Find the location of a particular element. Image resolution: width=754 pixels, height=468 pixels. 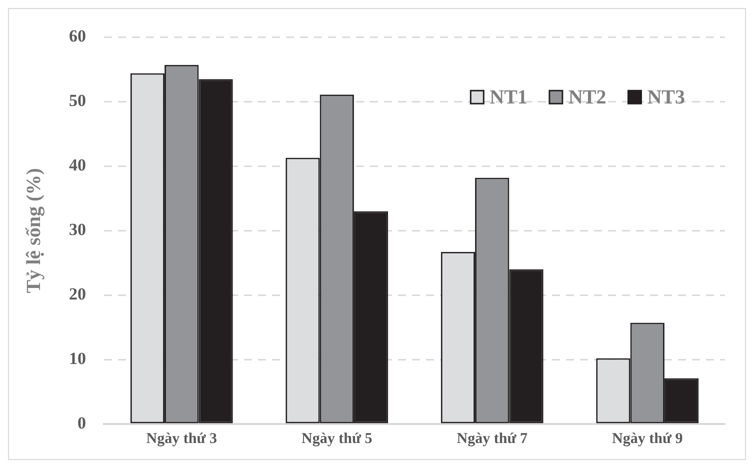

x-tick-label: Ngày thứ 9 is located at coordinates (647, 438).